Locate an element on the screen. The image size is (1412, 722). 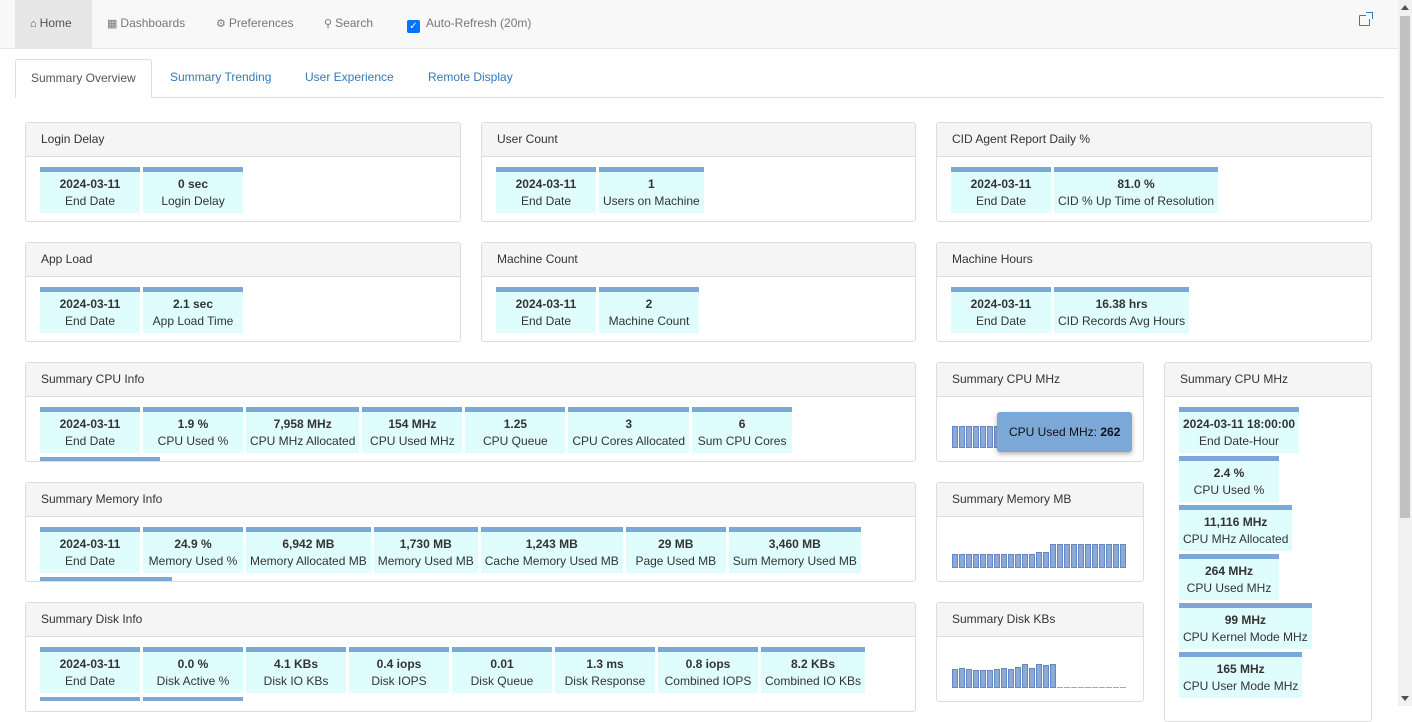
metric-app-load-time: 2.1 sec App Load Time is located at coordinates (193, 310).